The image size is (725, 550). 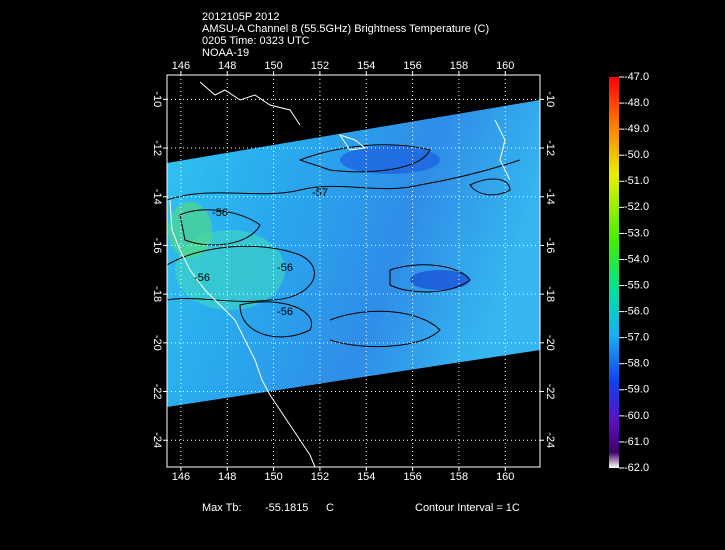 What do you see at coordinates (225, 53) in the screenshot?
I see `header-line: NOAA-19` at bounding box center [225, 53].